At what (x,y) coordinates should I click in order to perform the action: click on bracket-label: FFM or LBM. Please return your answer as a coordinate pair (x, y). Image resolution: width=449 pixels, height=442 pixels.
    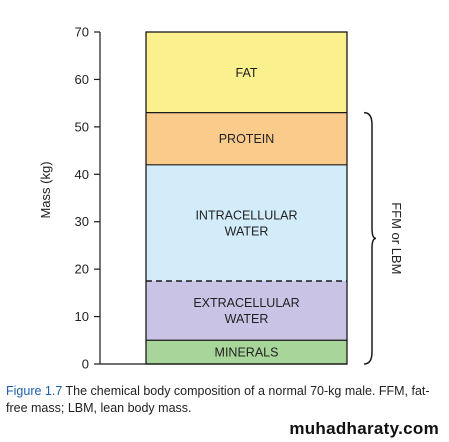
    Looking at the image, I should click on (396, 238).